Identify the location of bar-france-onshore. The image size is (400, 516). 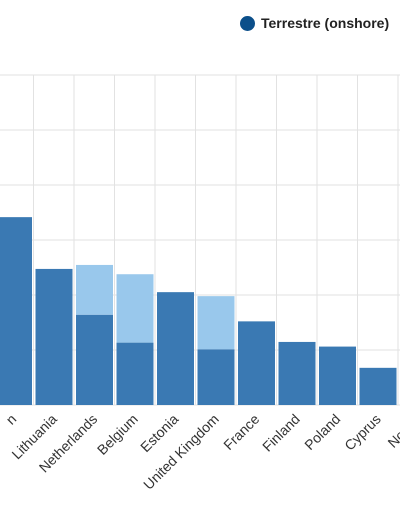
(256, 363).